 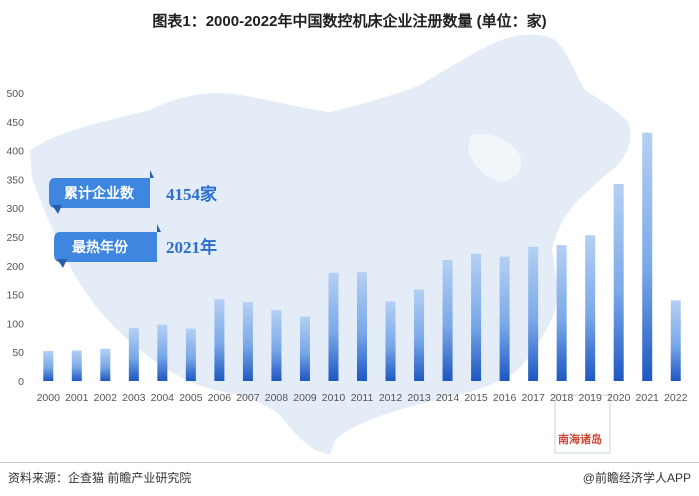 What do you see at coordinates (419, 335) in the screenshot?
I see `bar-2013` at bounding box center [419, 335].